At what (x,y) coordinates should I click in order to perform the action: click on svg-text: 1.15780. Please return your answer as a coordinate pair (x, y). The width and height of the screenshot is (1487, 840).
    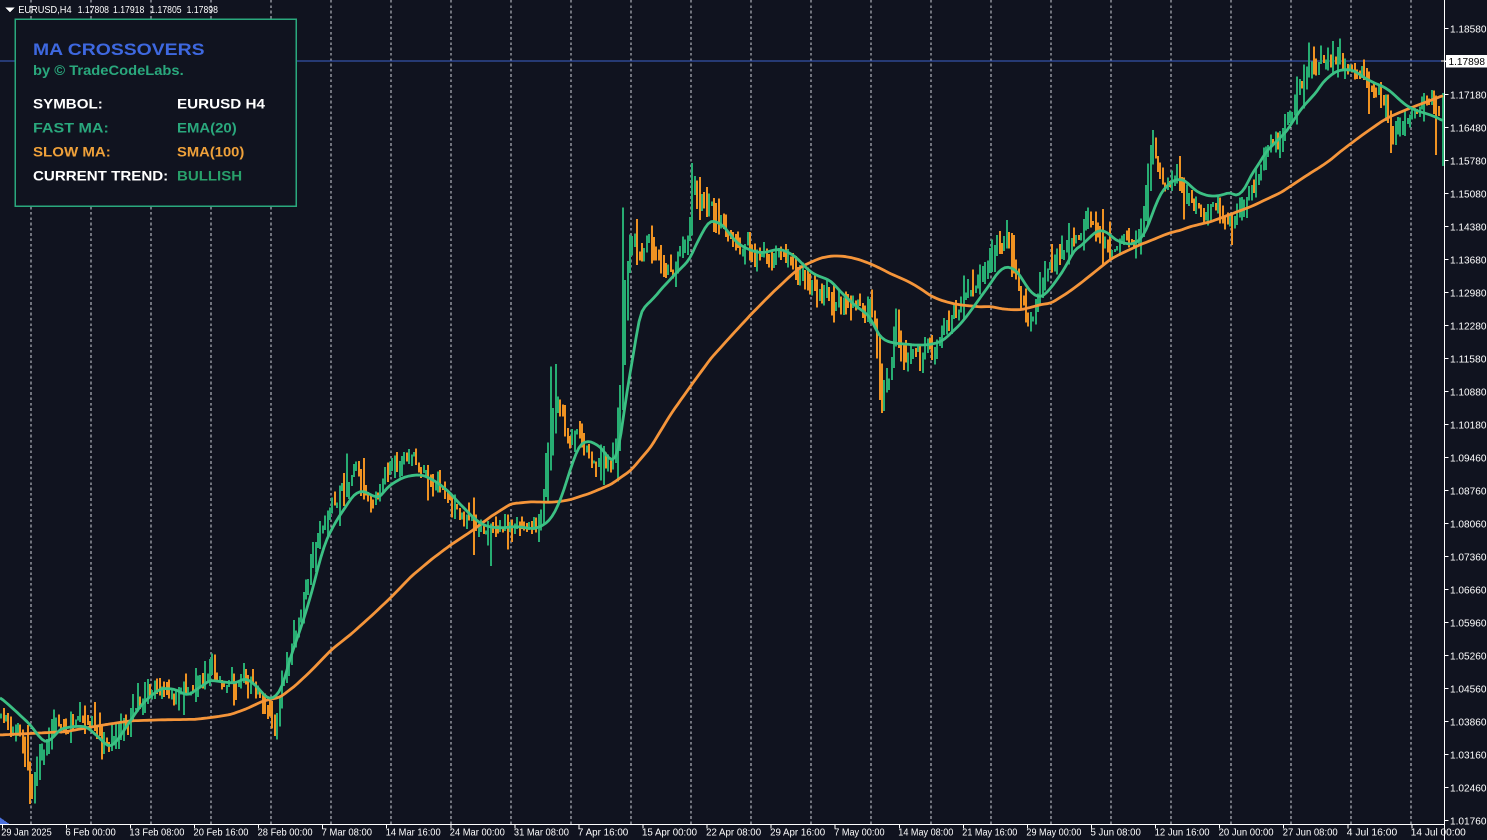
    Looking at the image, I should click on (1468, 162).